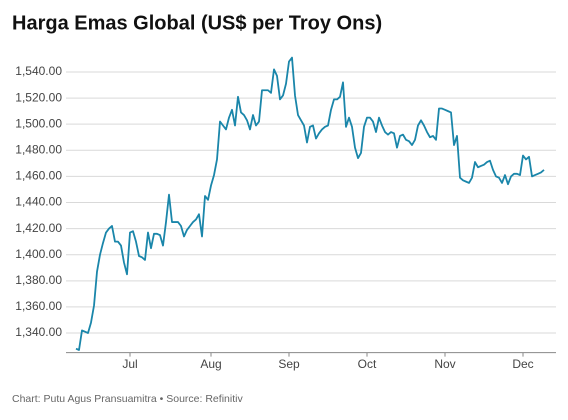 The image size is (568, 420). What do you see at coordinates (38, 202) in the screenshot?
I see `y-tick-label: 1,440.00` at bounding box center [38, 202].